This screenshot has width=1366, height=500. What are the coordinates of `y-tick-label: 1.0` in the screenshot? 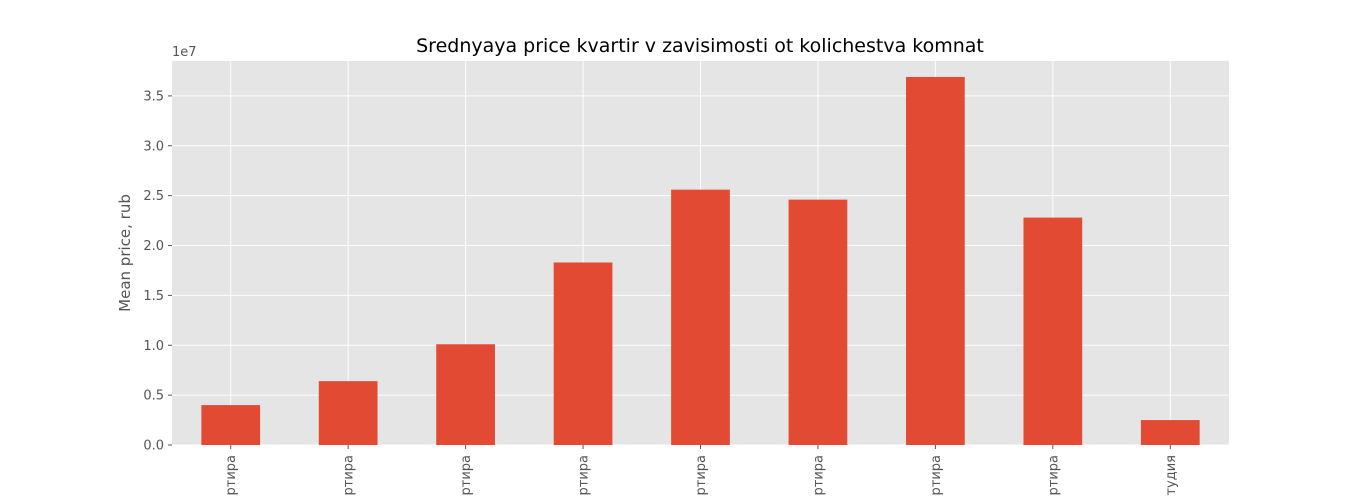 It's located at (153, 346).